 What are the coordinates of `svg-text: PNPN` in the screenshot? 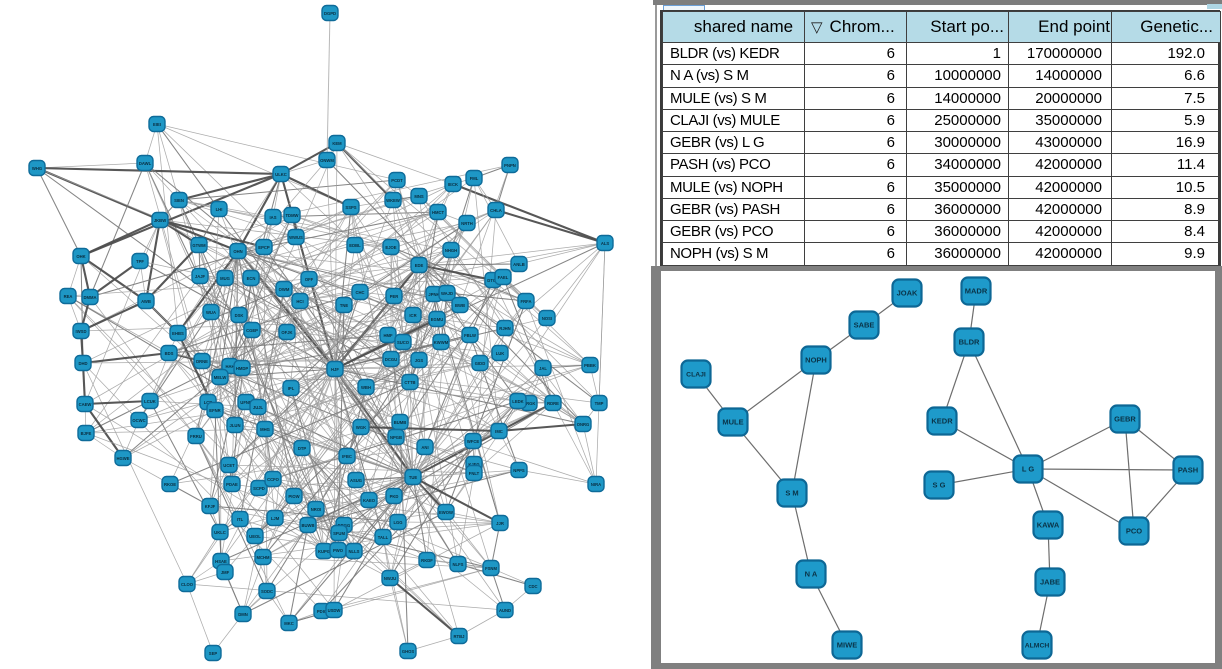 It's located at (510, 165).